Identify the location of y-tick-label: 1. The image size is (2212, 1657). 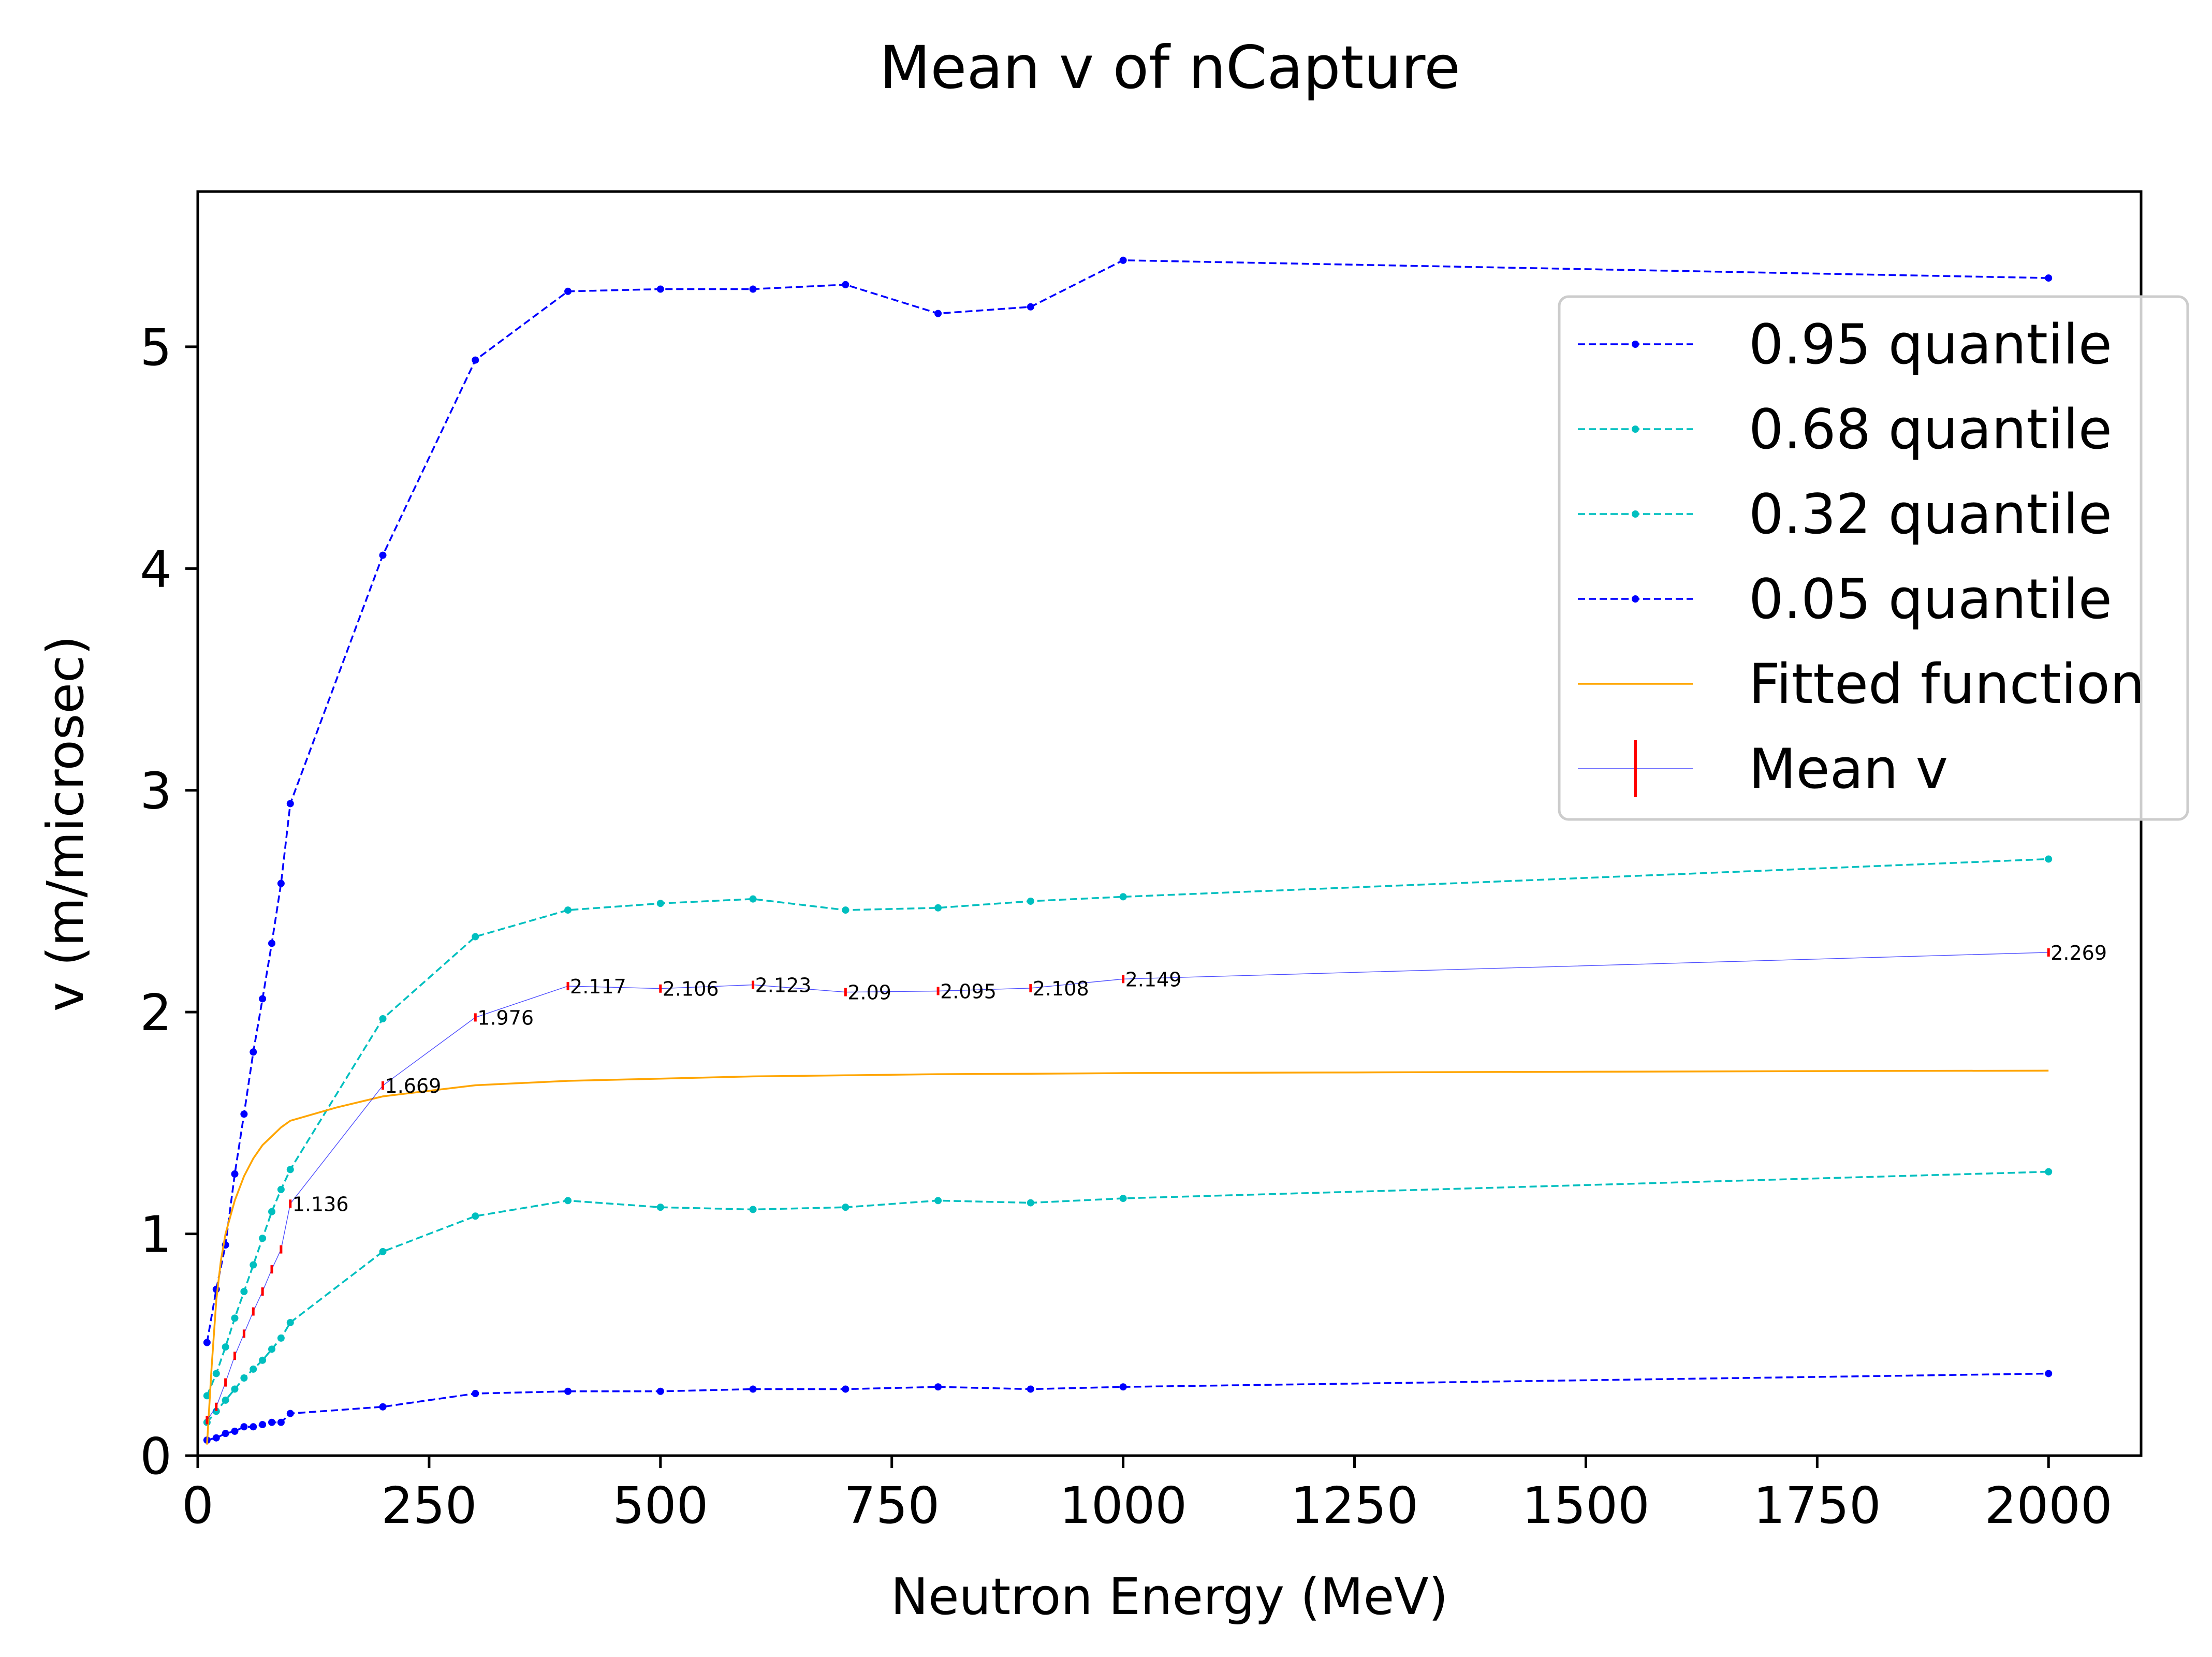
(156, 1235).